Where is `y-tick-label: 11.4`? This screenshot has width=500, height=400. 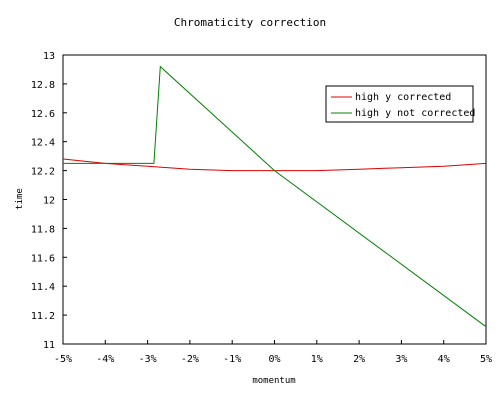 y-tick-label: 11.4 is located at coordinates (43, 287).